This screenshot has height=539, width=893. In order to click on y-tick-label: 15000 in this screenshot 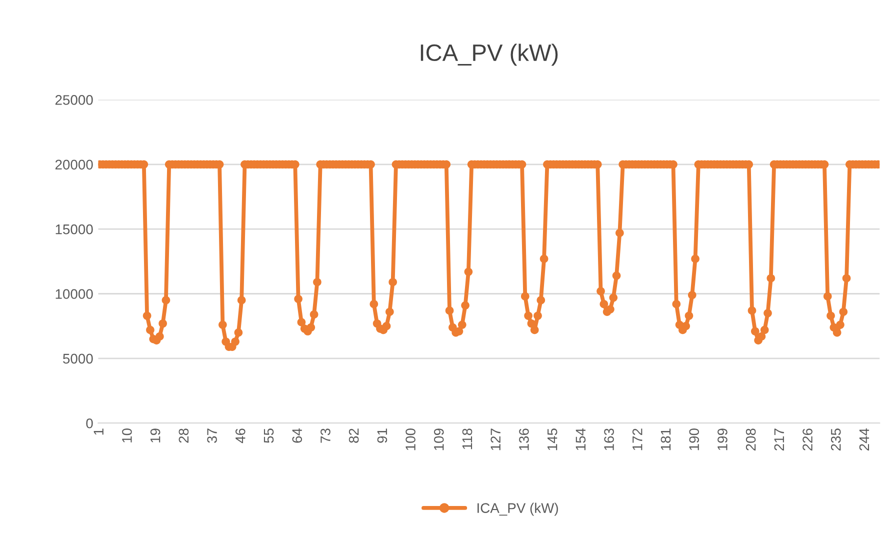, I will do `click(74, 229)`.